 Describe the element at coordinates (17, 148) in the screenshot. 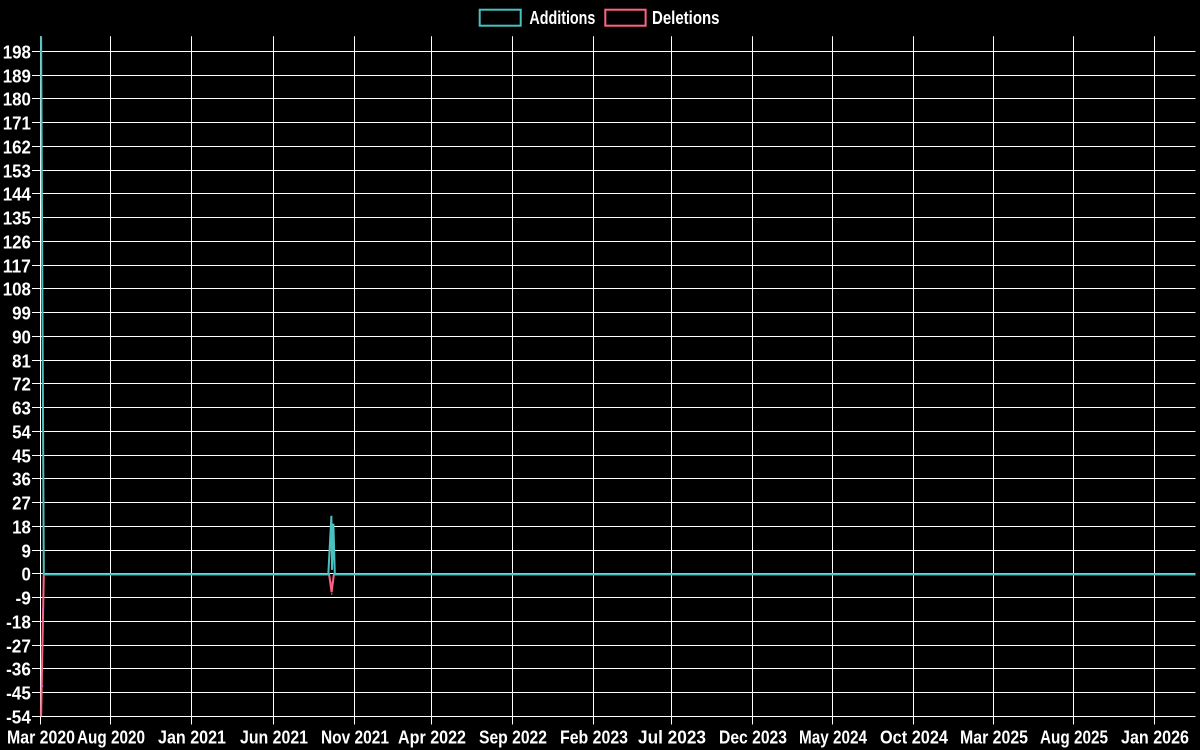

I see `svg-text: 162` at that location.